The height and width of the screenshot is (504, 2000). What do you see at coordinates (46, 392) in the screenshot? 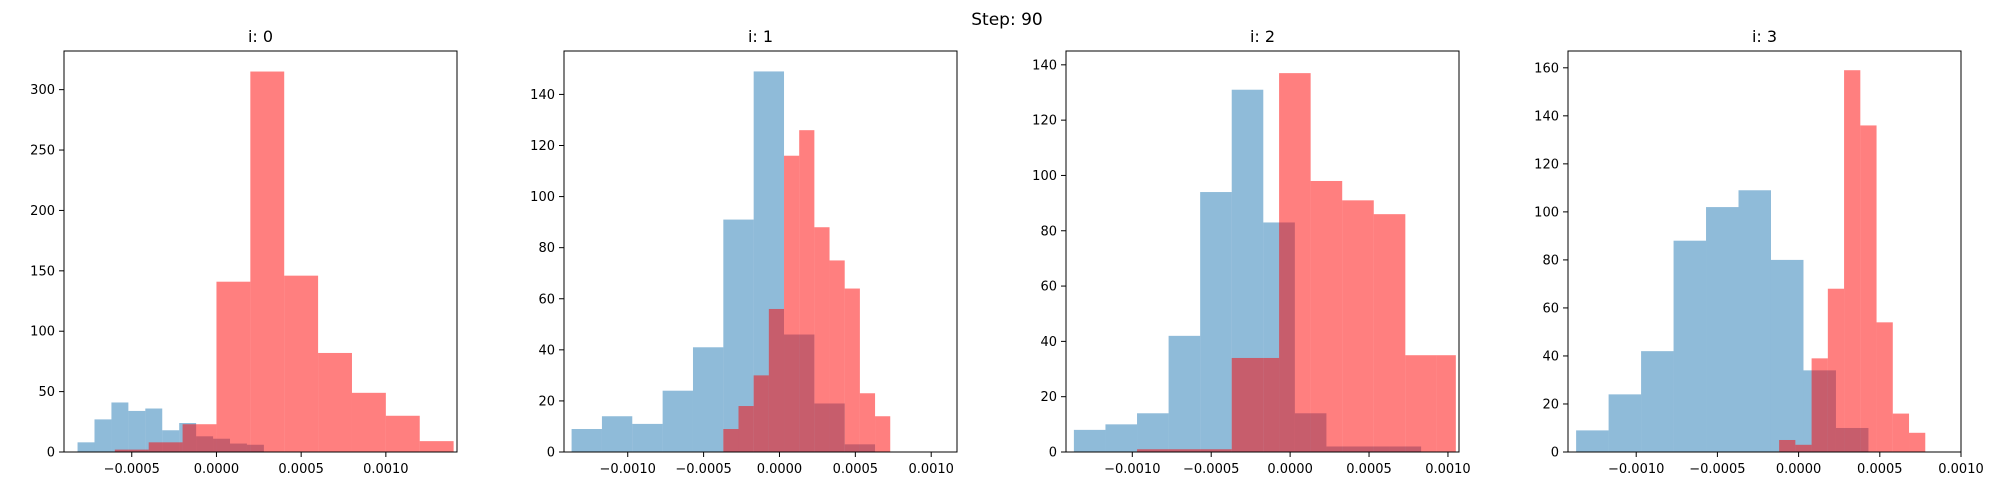
I see `y-tick-label: 50` at bounding box center [46, 392].